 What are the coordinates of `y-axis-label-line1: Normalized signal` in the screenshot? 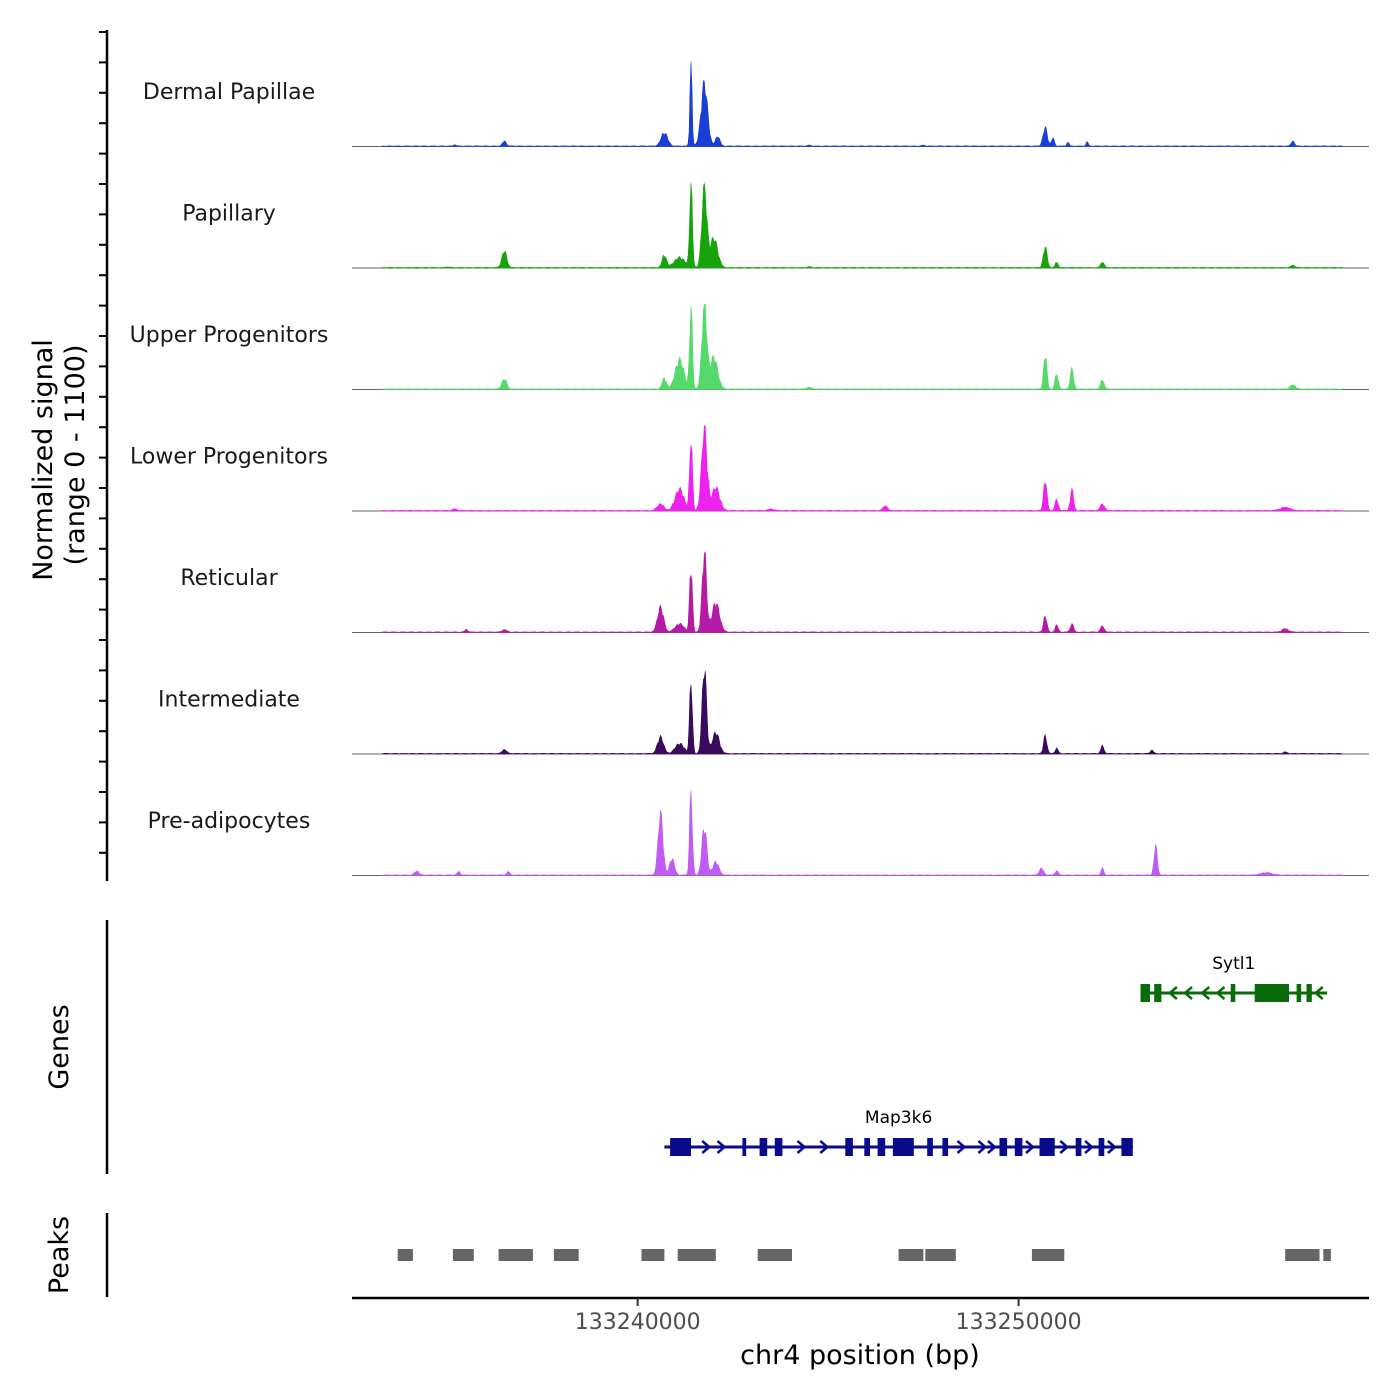 It's located at (43, 460).